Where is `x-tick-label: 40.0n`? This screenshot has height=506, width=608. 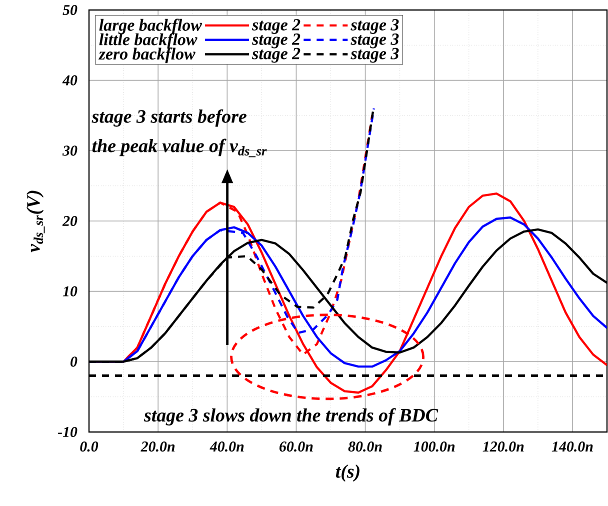 x-tick-label: 40.0n is located at coordinates (227, 447).